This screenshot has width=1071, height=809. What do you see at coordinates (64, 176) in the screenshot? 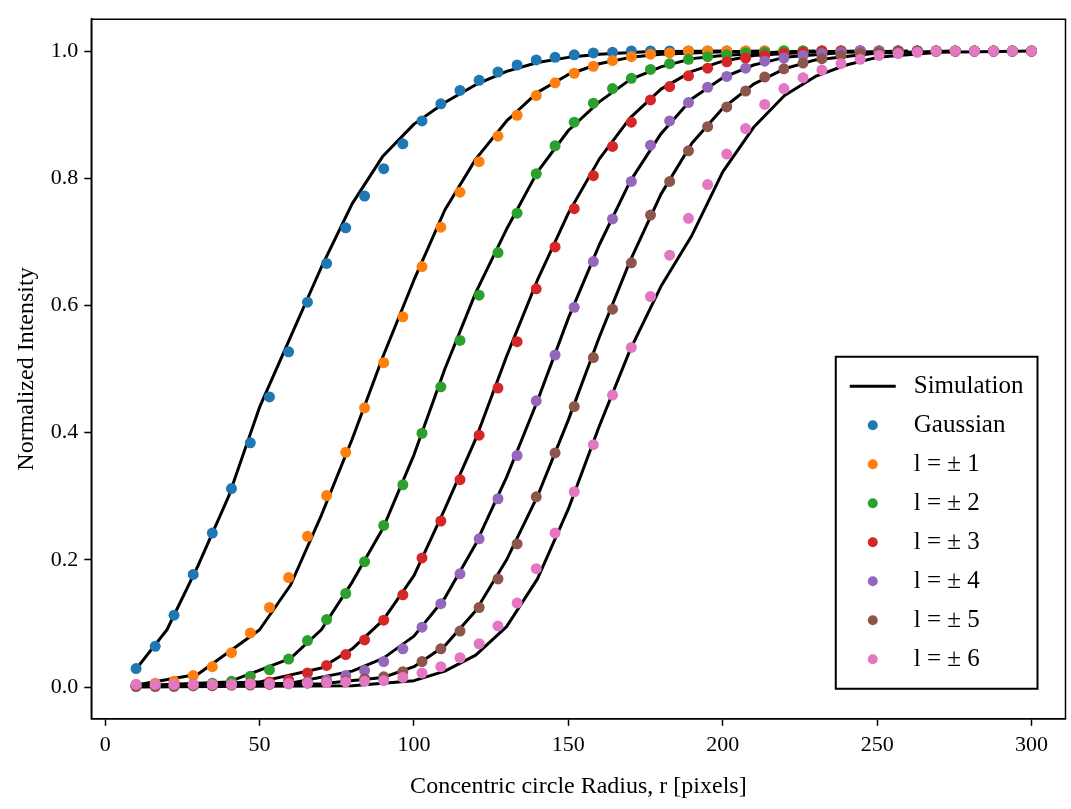
I see `y-tick-label: 0.8` at bounding box center [64, 176].